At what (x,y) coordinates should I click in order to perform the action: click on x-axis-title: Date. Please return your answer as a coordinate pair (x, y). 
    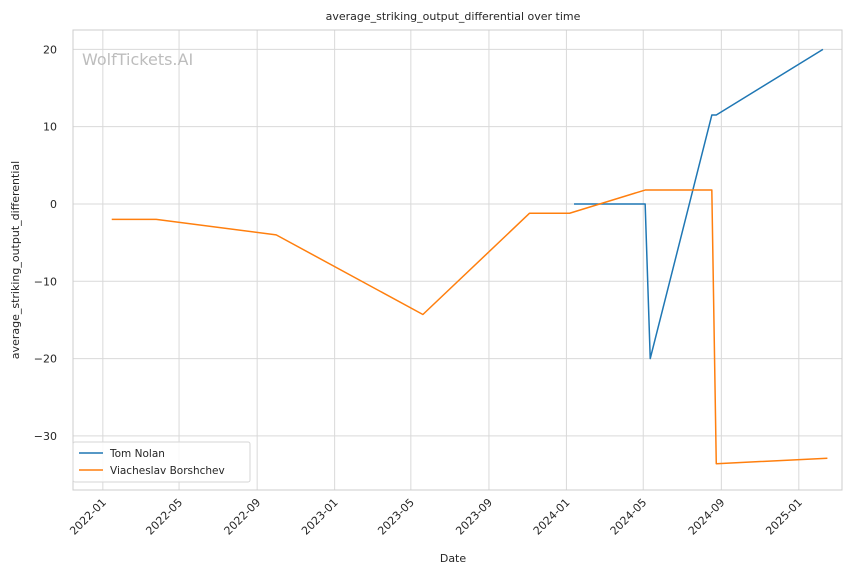
    Looking at the image, I should click on (453, 558).